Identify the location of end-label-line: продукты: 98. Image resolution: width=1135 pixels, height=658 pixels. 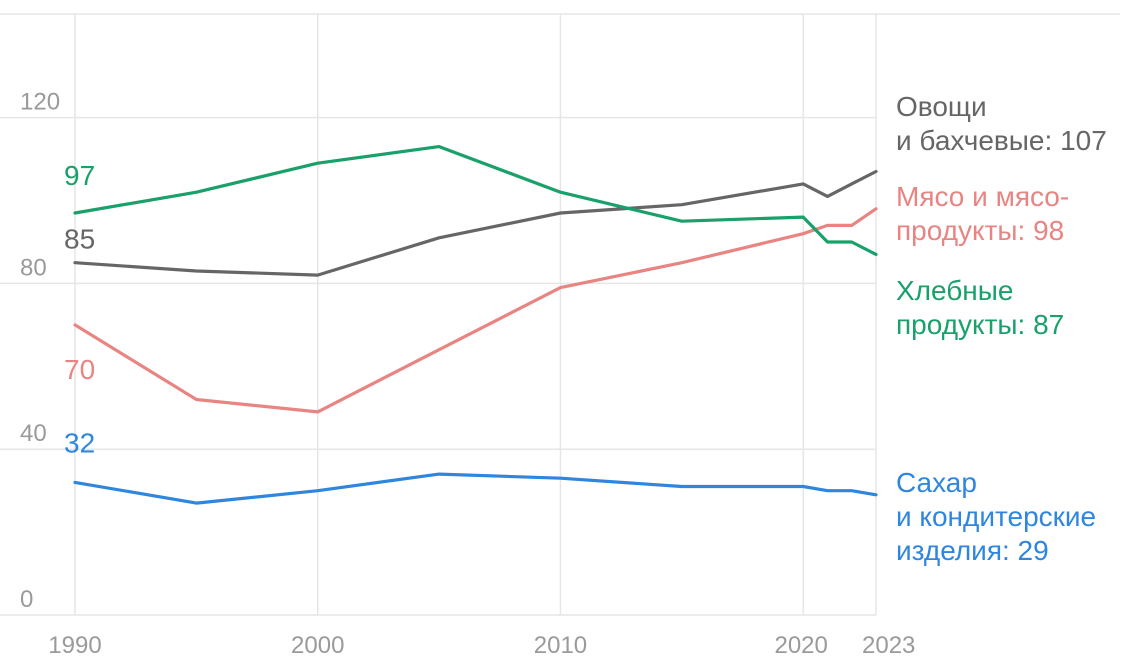
(980, 230).